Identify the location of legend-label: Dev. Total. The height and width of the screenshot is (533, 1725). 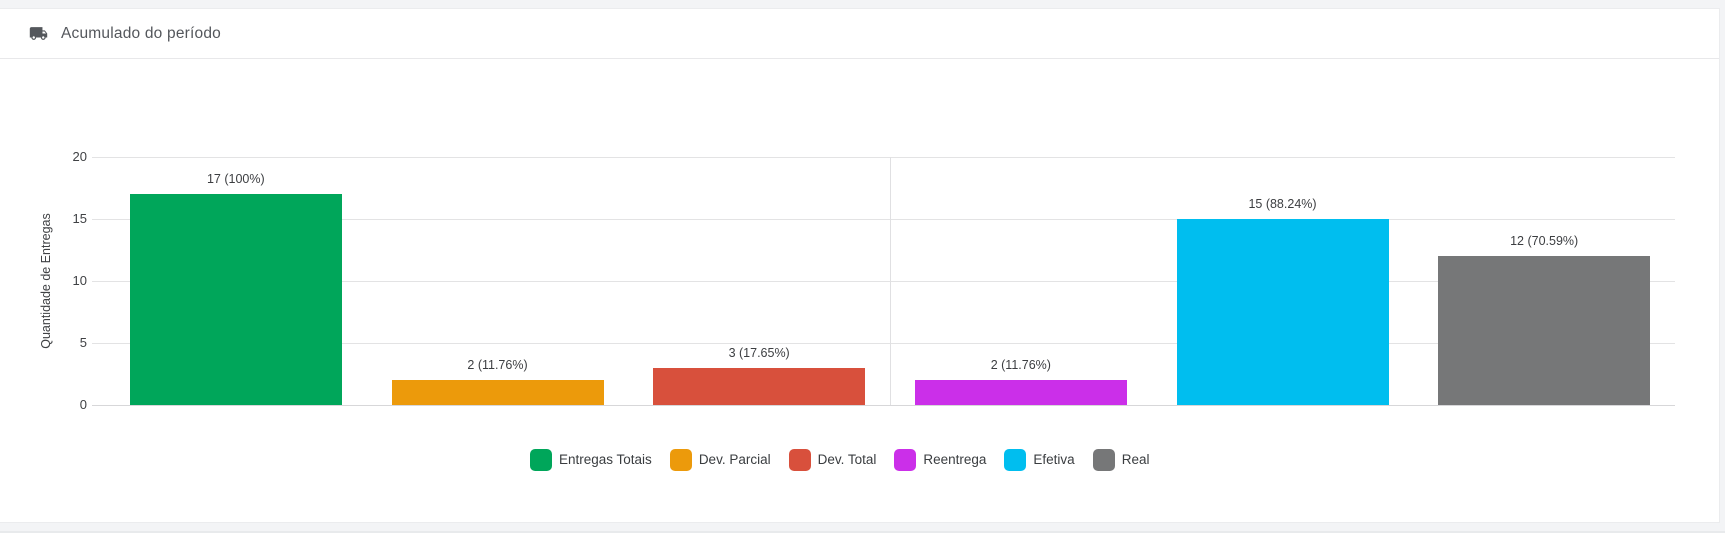
(847, 459).